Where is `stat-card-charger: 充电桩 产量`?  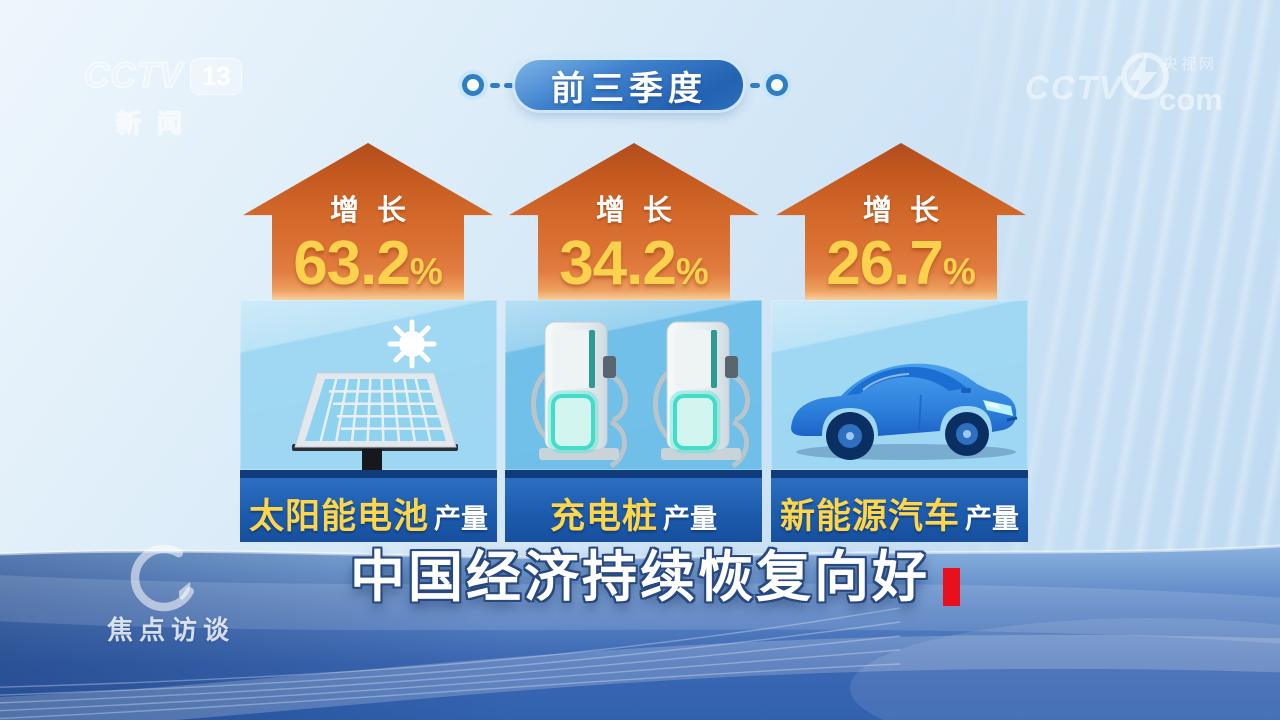
stat-card-charger: 充电桩 产量 is located at coordinates (633, 421).